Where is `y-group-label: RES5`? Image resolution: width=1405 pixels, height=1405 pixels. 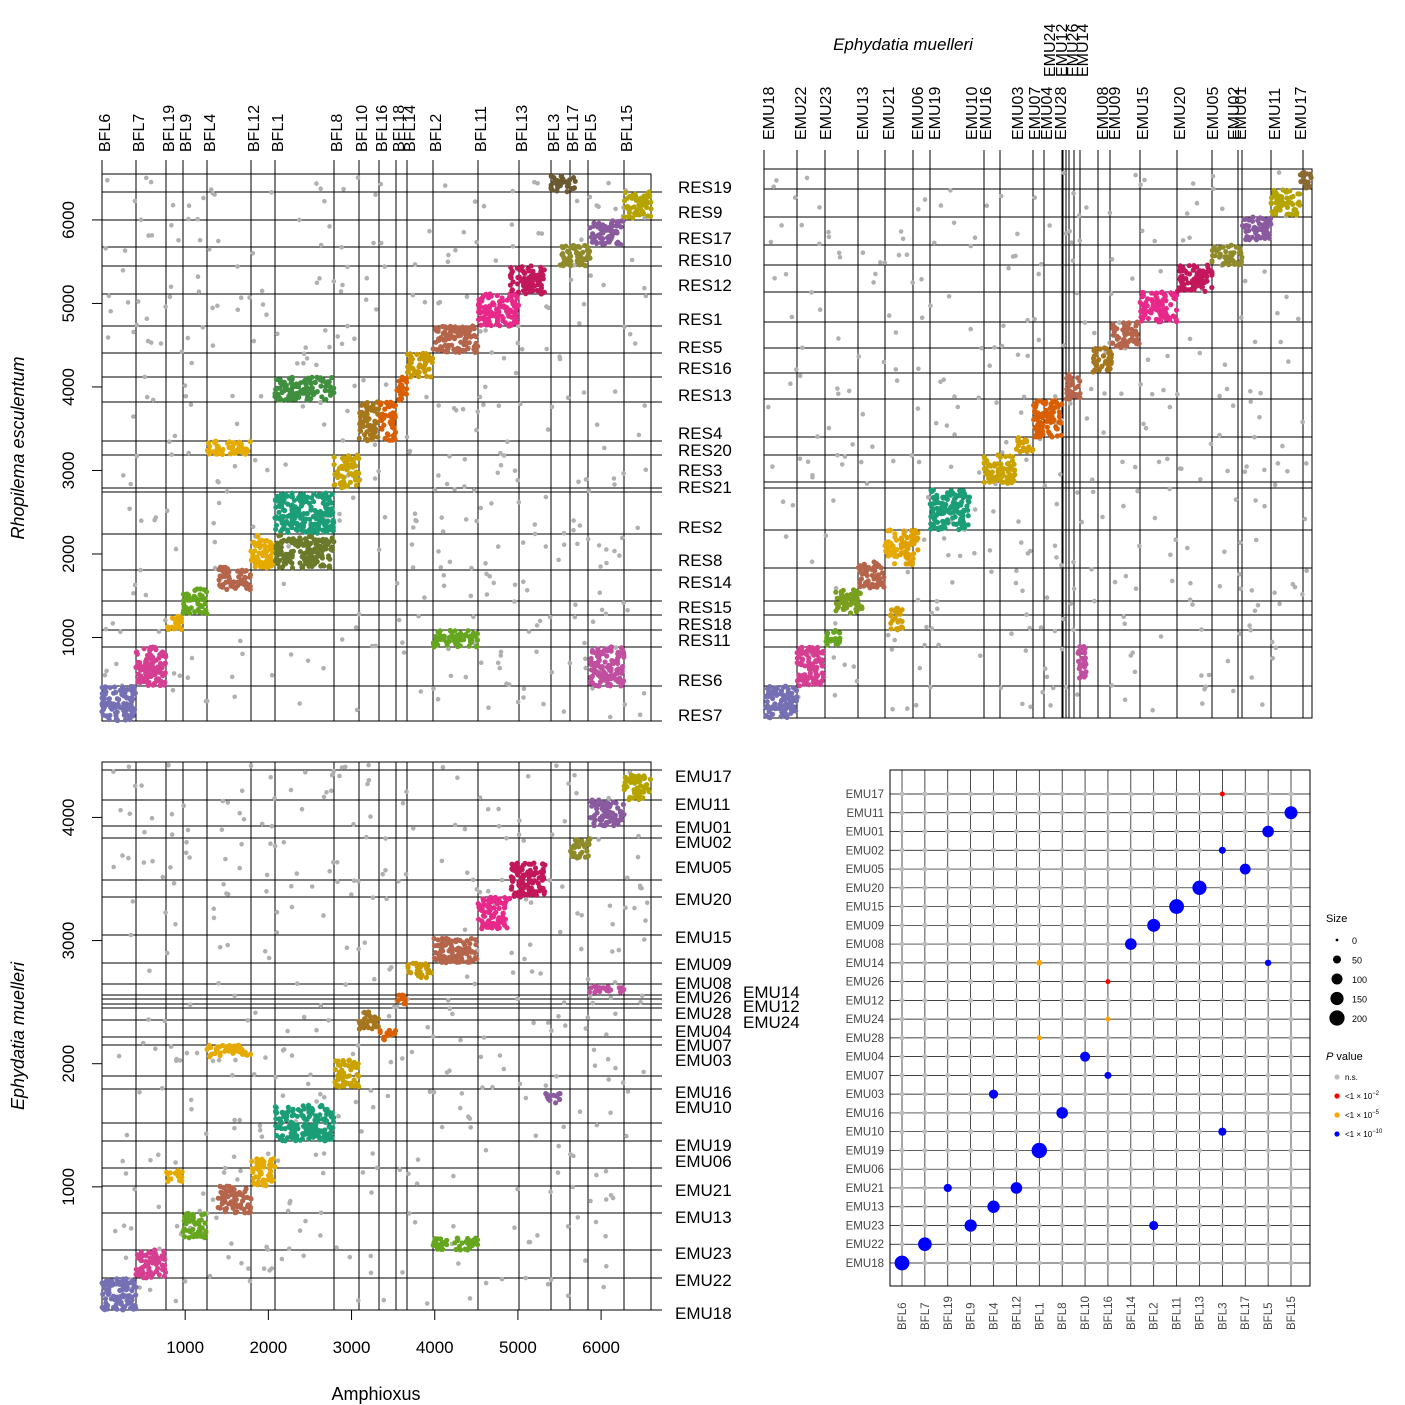 y-group-label: RES5 is located at coordinates (700, 347).